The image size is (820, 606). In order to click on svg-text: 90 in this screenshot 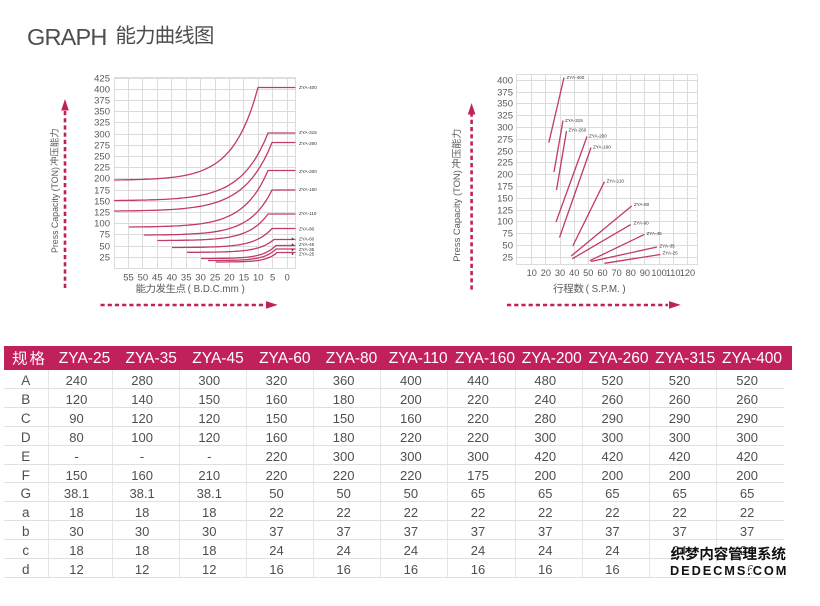, I will do `click(645, 273)`.